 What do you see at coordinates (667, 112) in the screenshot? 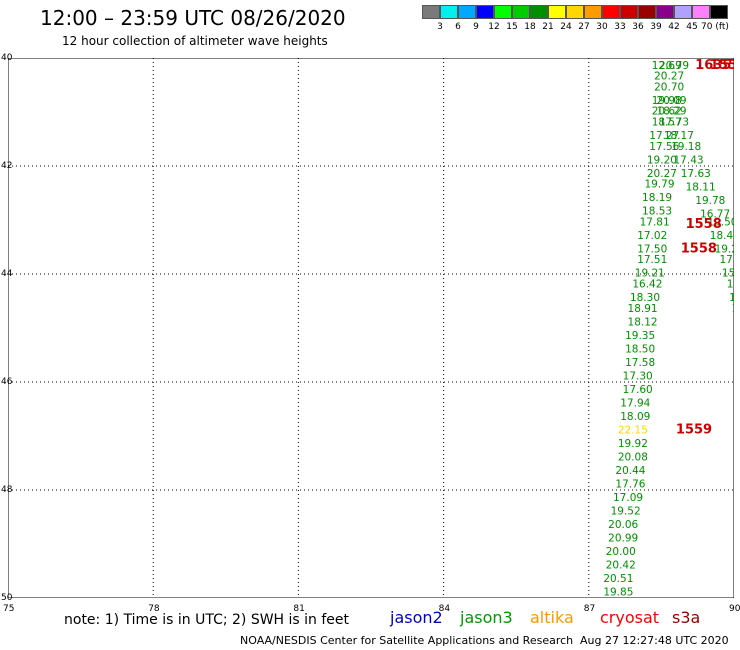
I see `wave-height-label: 20.62` at bounding box center [667, 112].